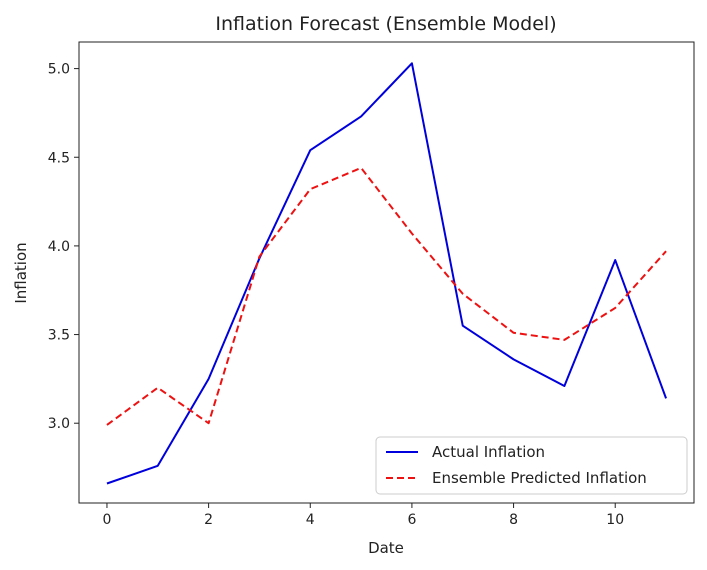  What do you see at coordinates (59, 336) in the screenshot?
I see `y-tick-label: 3.5` at bounding box center [59, 336].